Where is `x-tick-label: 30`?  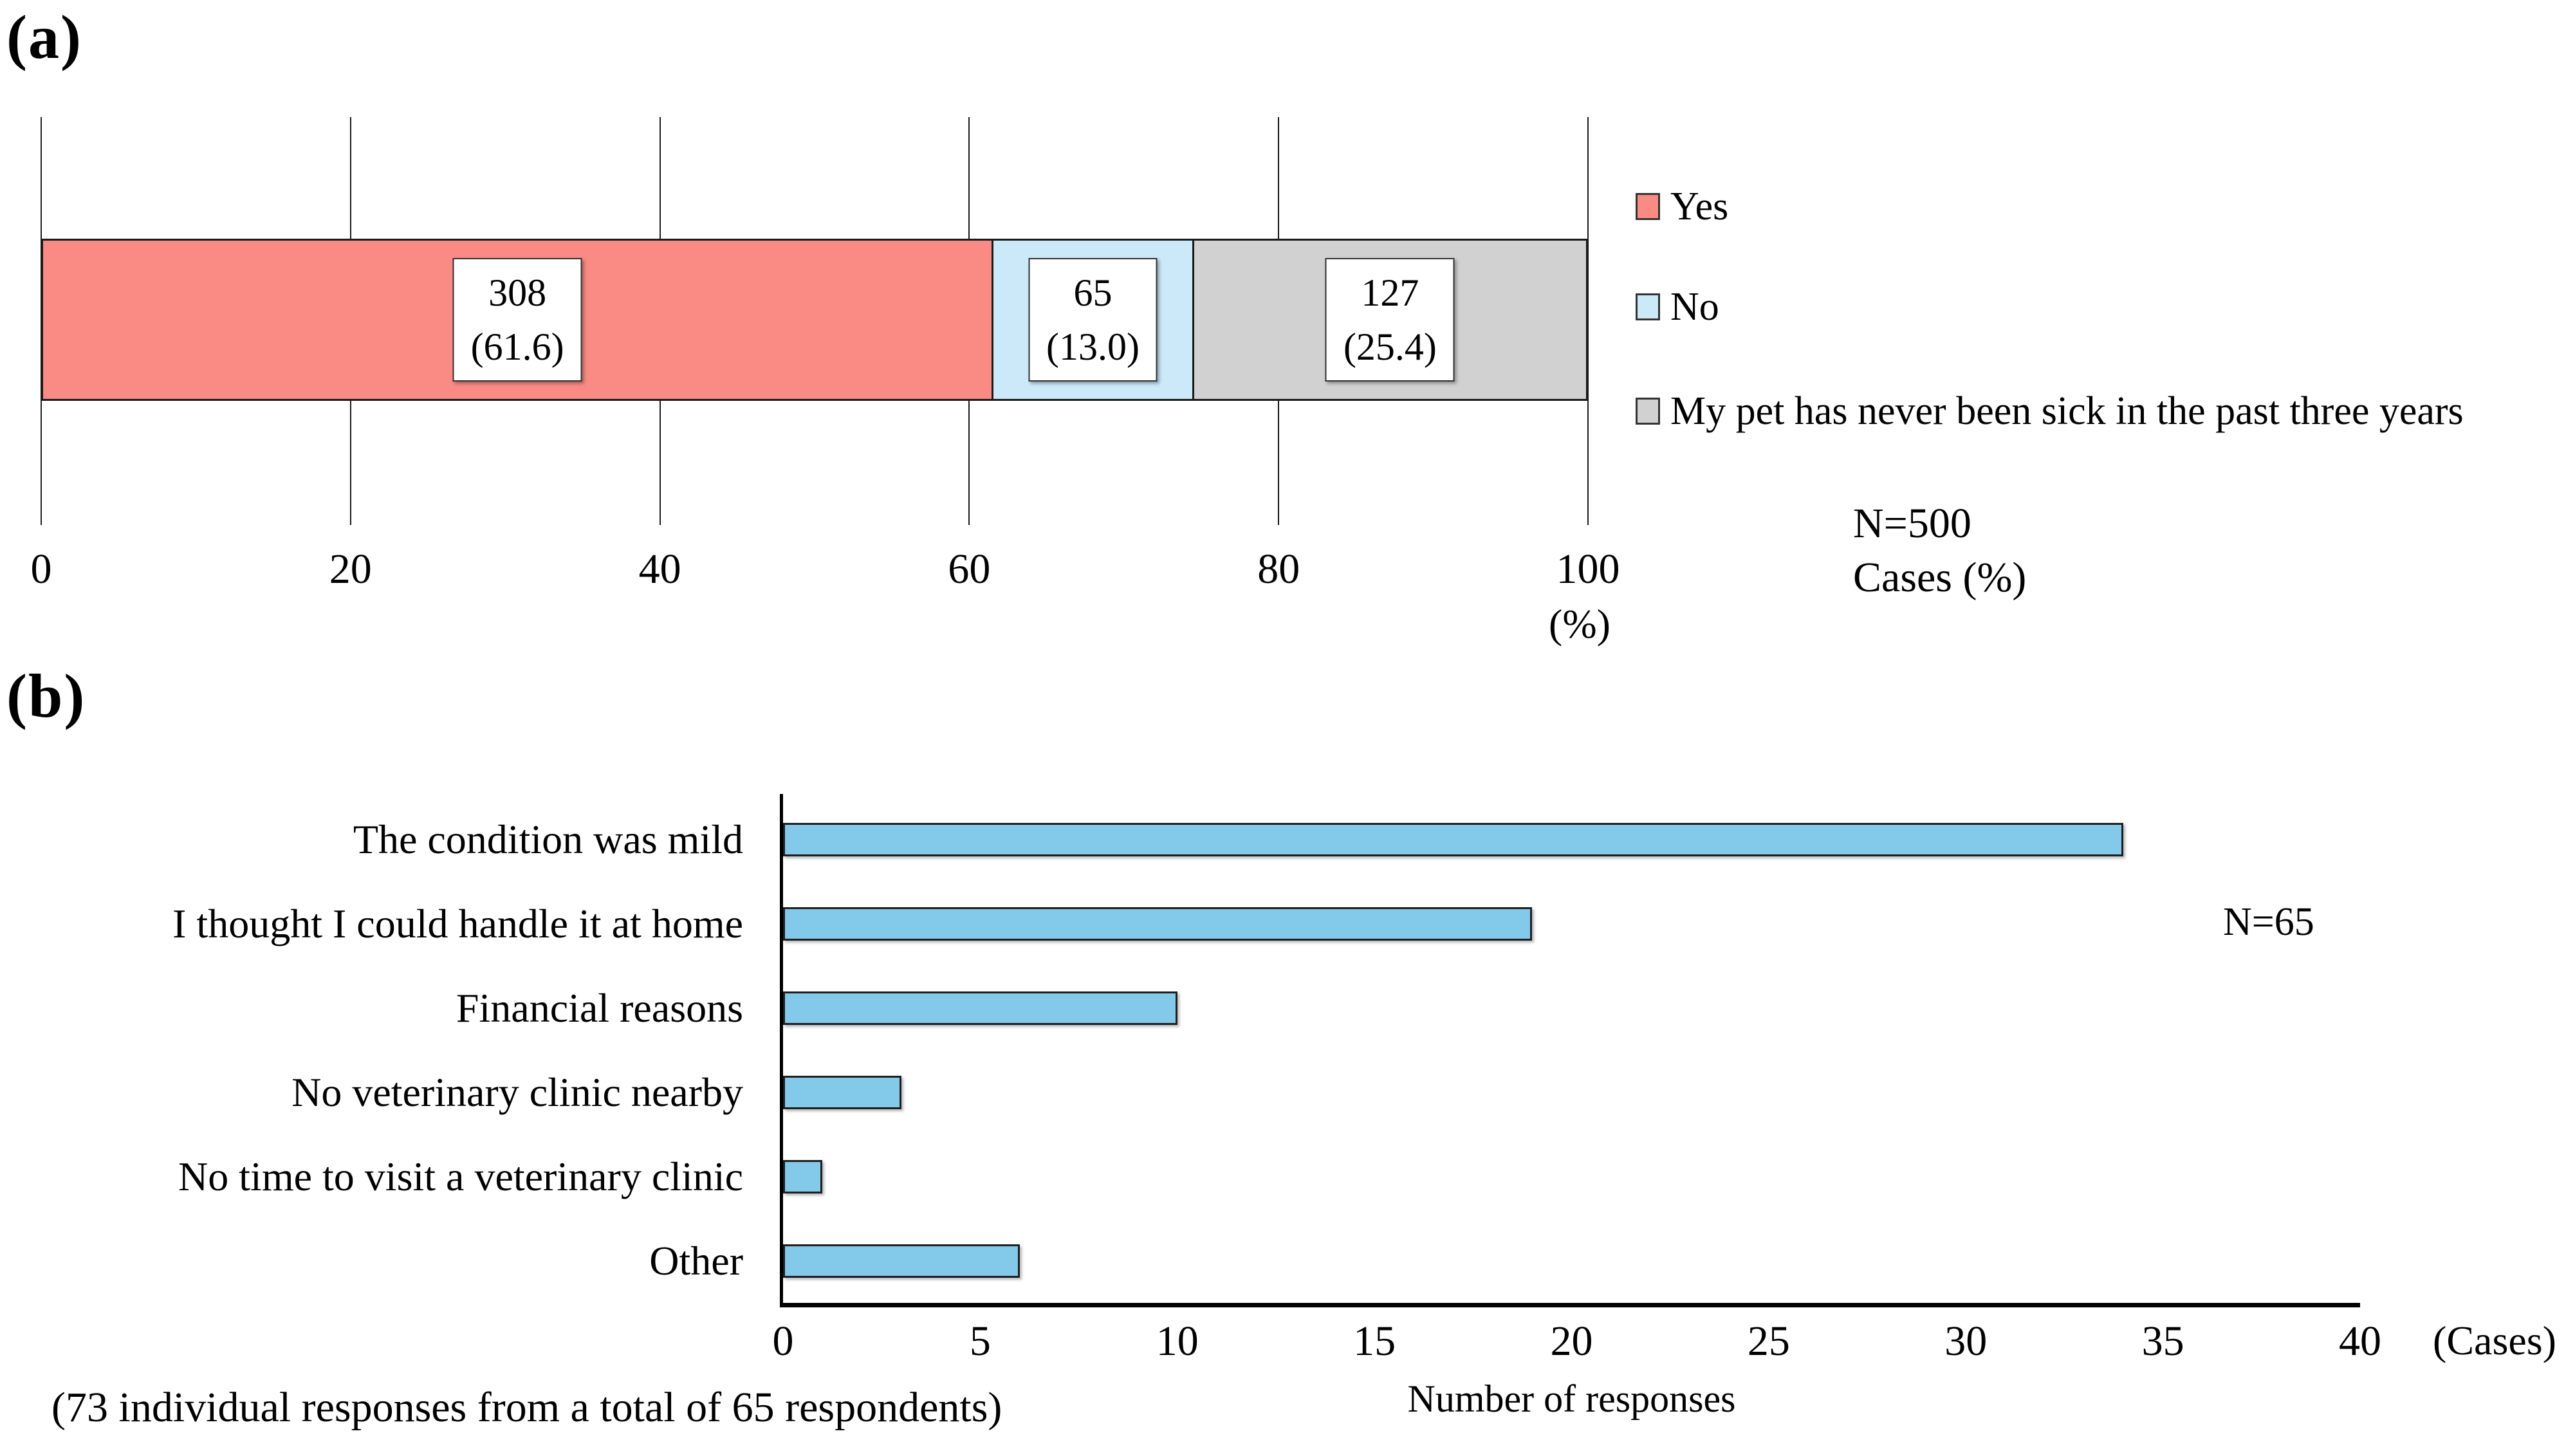
x-tick-label: 30 is located at coordinates (1966, 1341).